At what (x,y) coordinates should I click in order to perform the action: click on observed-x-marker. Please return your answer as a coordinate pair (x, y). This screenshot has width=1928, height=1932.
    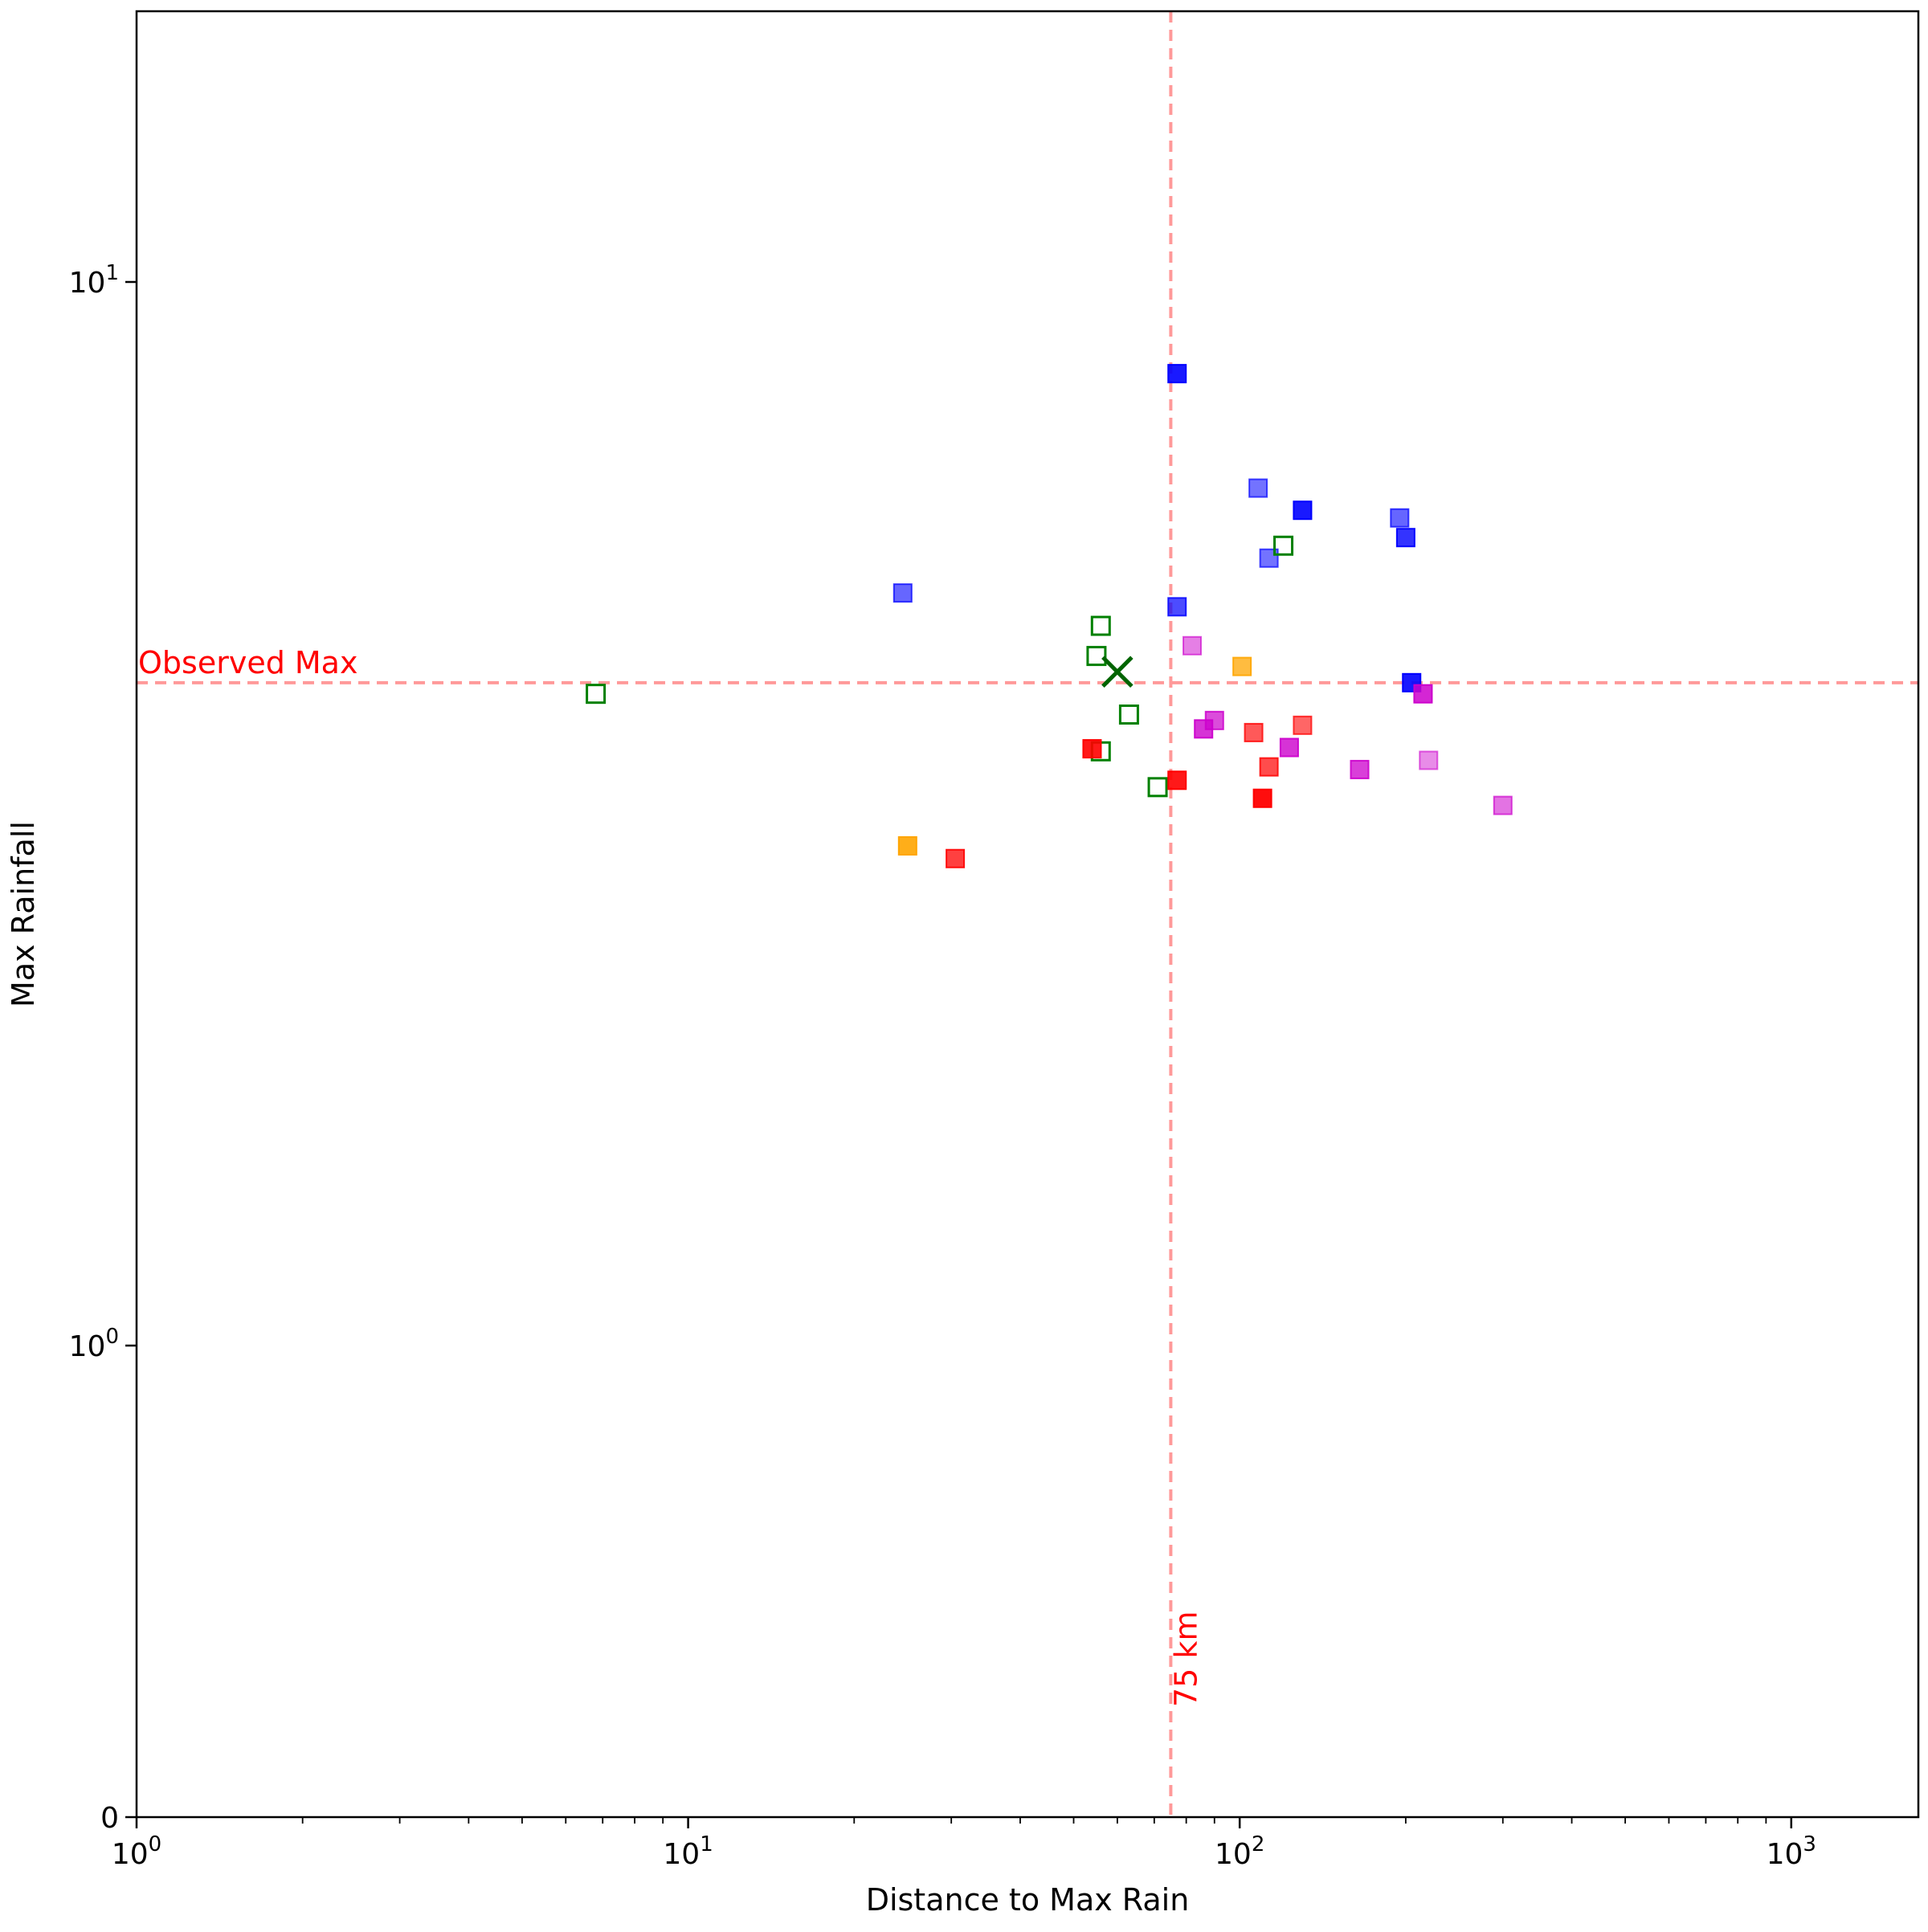
    Looking at the image, I should click on (1117, 672).